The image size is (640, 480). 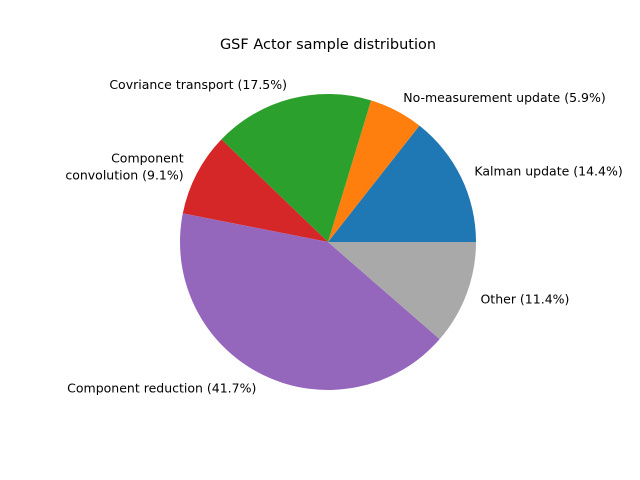 I want to click on slice-label: No-measurement update (5.9%), so click(x=504, y=97).